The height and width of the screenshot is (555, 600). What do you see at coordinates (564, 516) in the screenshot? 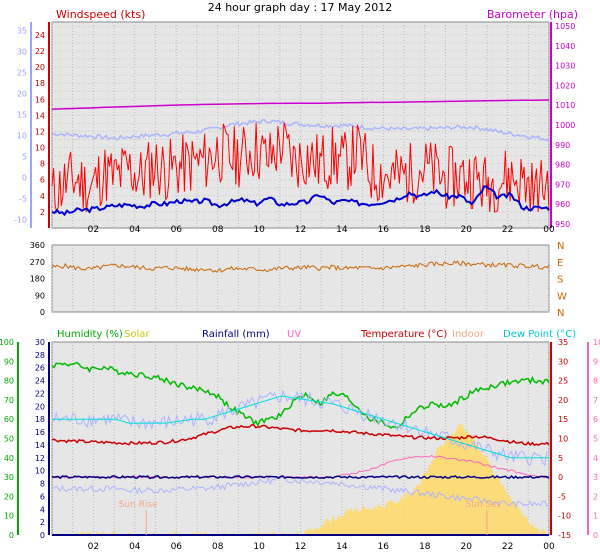
I see `temperature-tick-label: -10` at bounding box center [564, 516].